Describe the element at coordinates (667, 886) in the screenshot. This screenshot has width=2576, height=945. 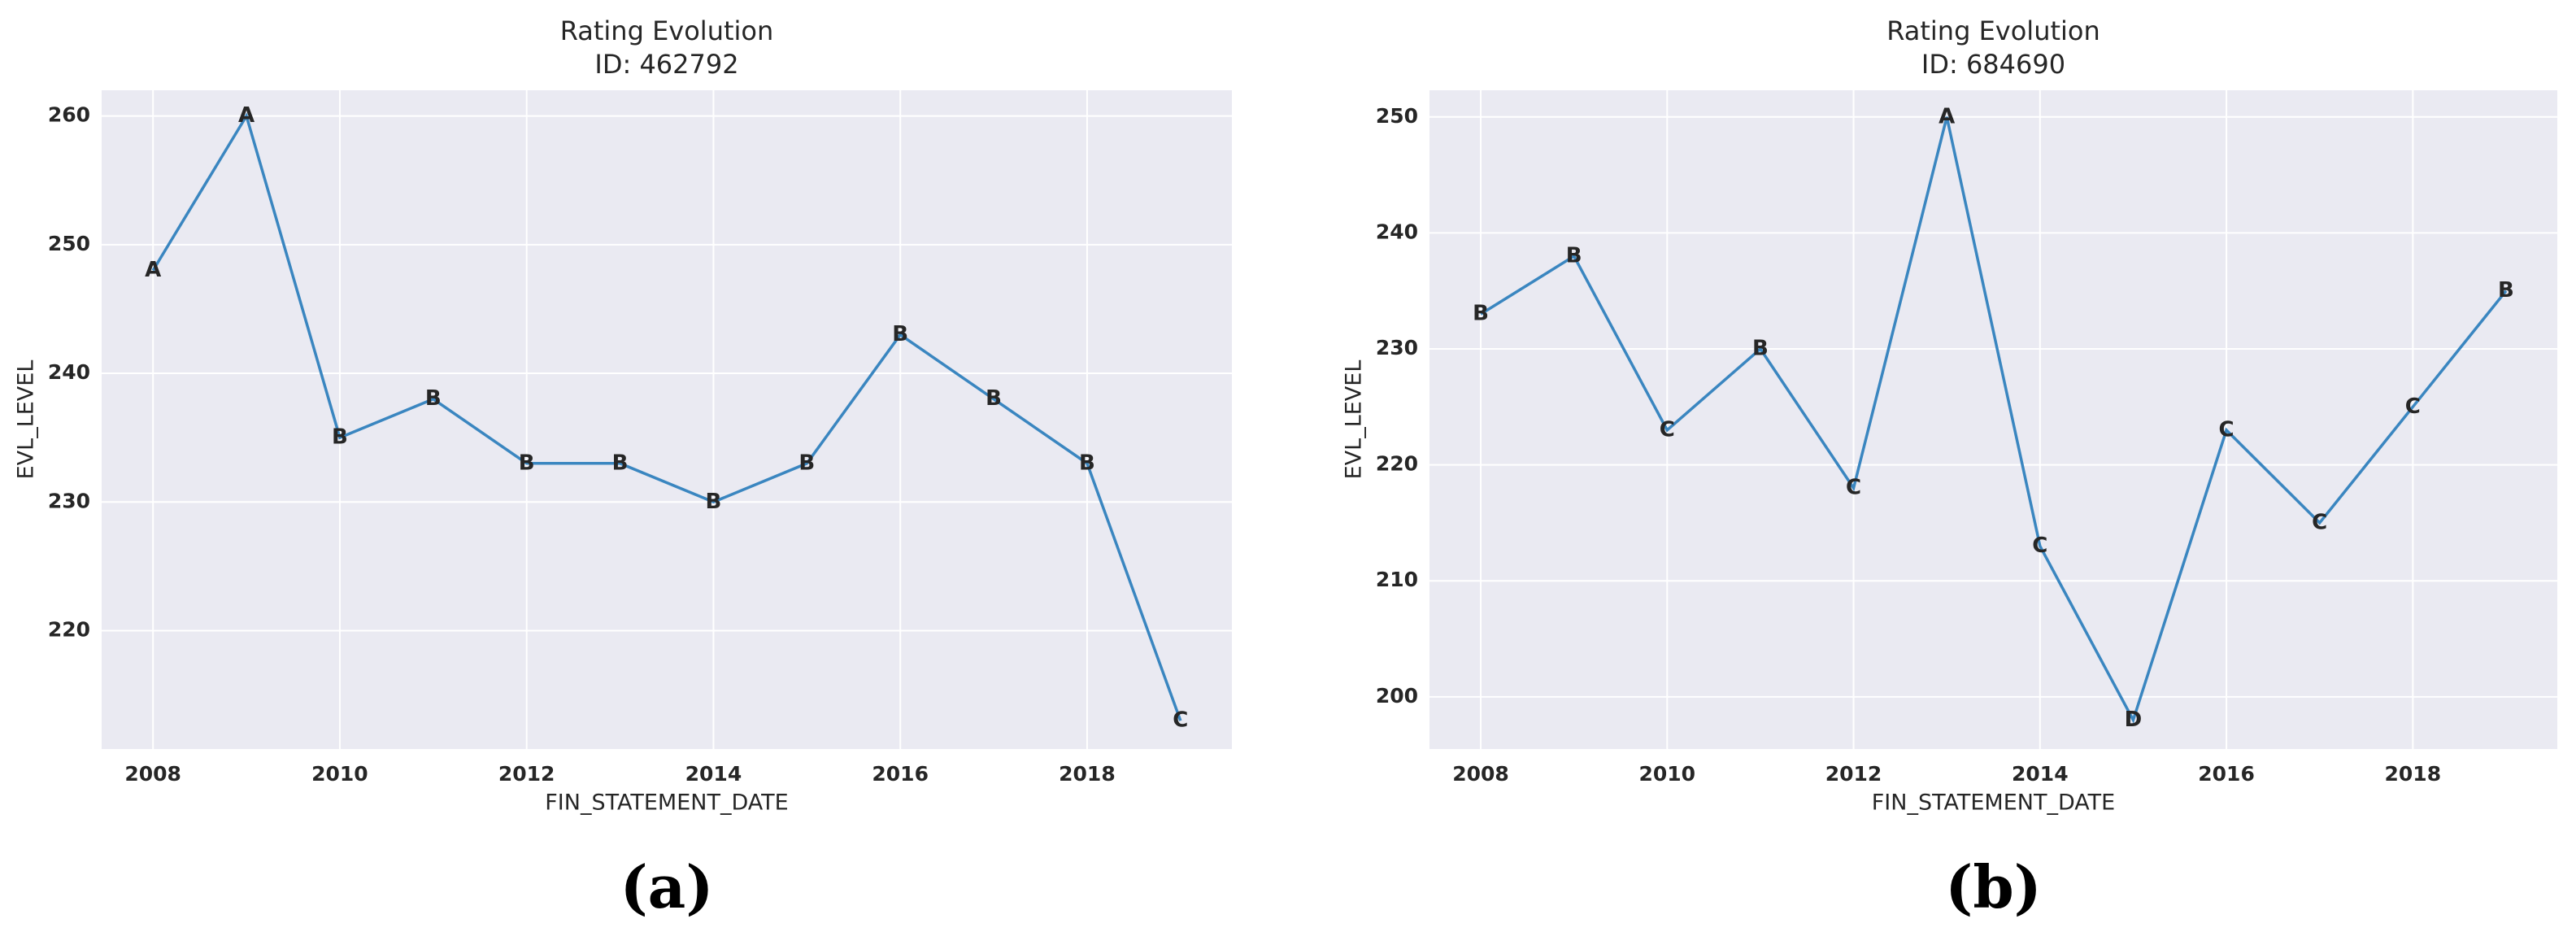
I see `caption: (a)` at that location.